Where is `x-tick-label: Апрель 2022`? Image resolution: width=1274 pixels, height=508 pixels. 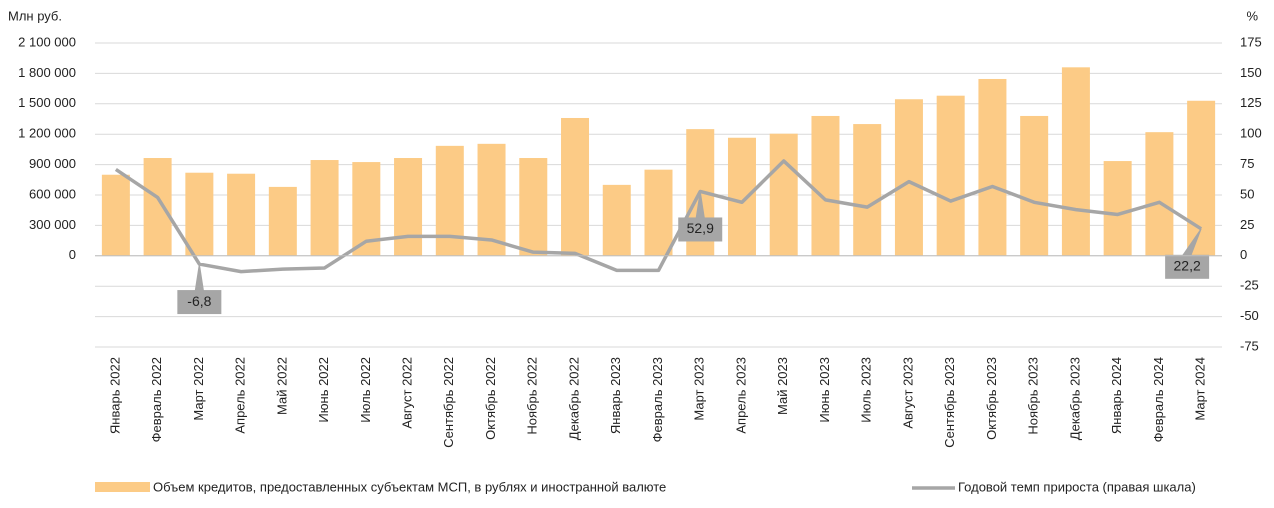 x-tick-label: Апрель 2022 is located at coordinates (240, 395).